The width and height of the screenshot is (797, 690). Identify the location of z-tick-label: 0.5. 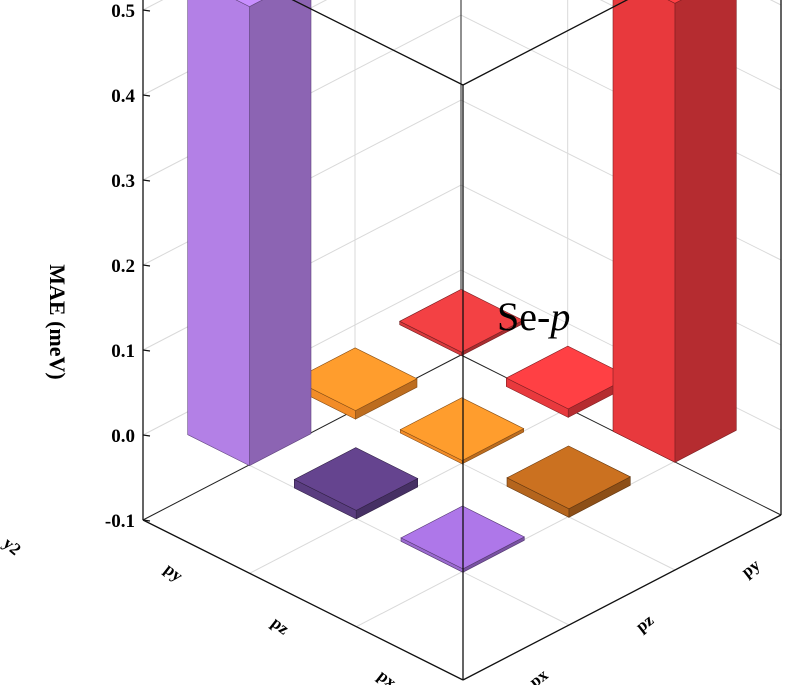
(123, 11).